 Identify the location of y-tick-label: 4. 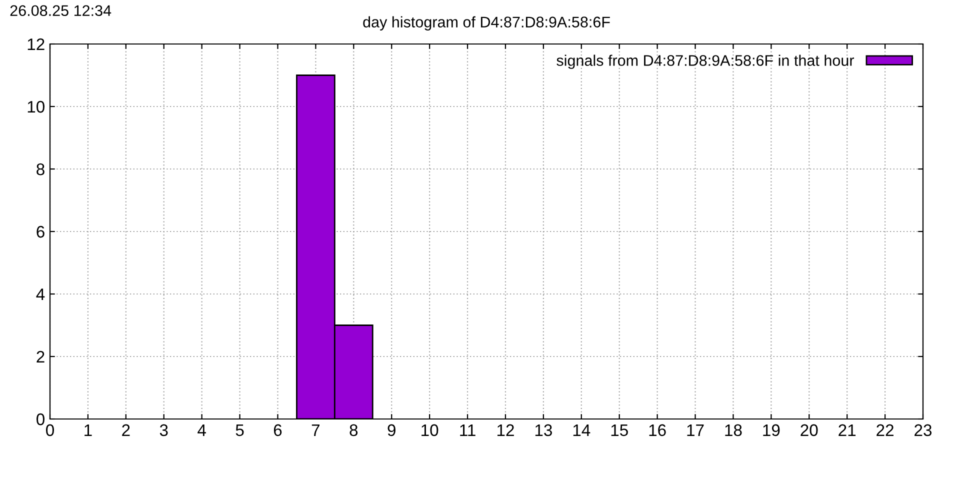
(40, 294).